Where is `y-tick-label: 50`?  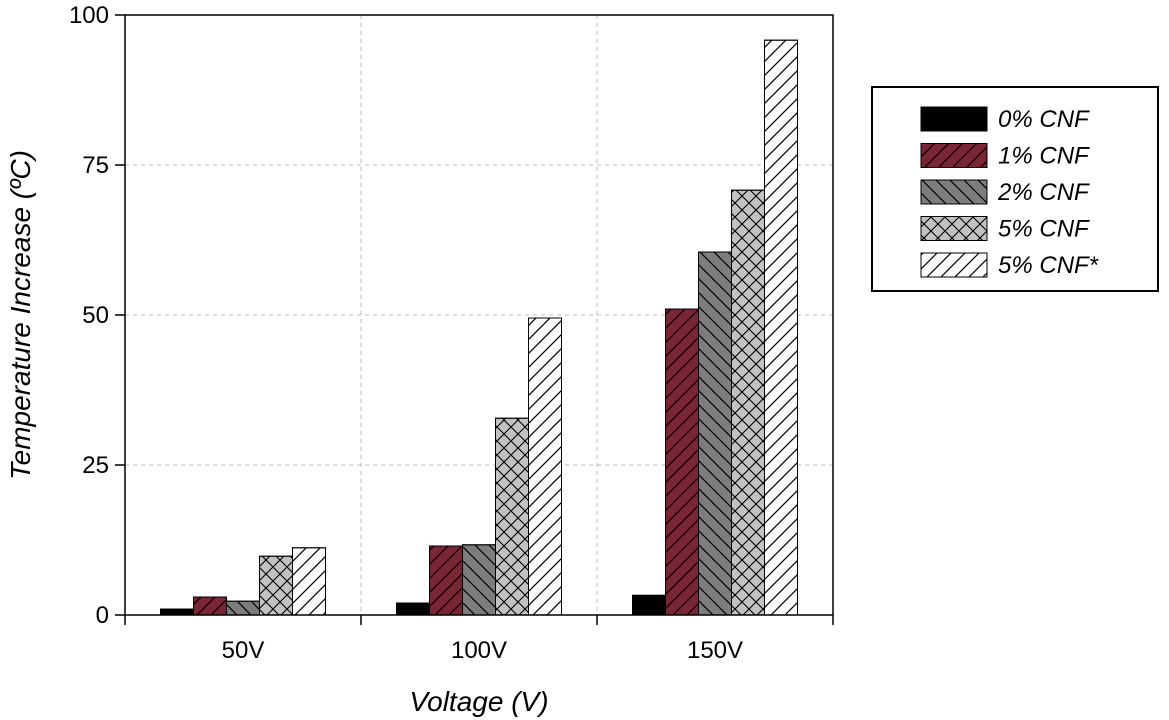
y-tick-label: 50 is located at coordinates (95, 315).